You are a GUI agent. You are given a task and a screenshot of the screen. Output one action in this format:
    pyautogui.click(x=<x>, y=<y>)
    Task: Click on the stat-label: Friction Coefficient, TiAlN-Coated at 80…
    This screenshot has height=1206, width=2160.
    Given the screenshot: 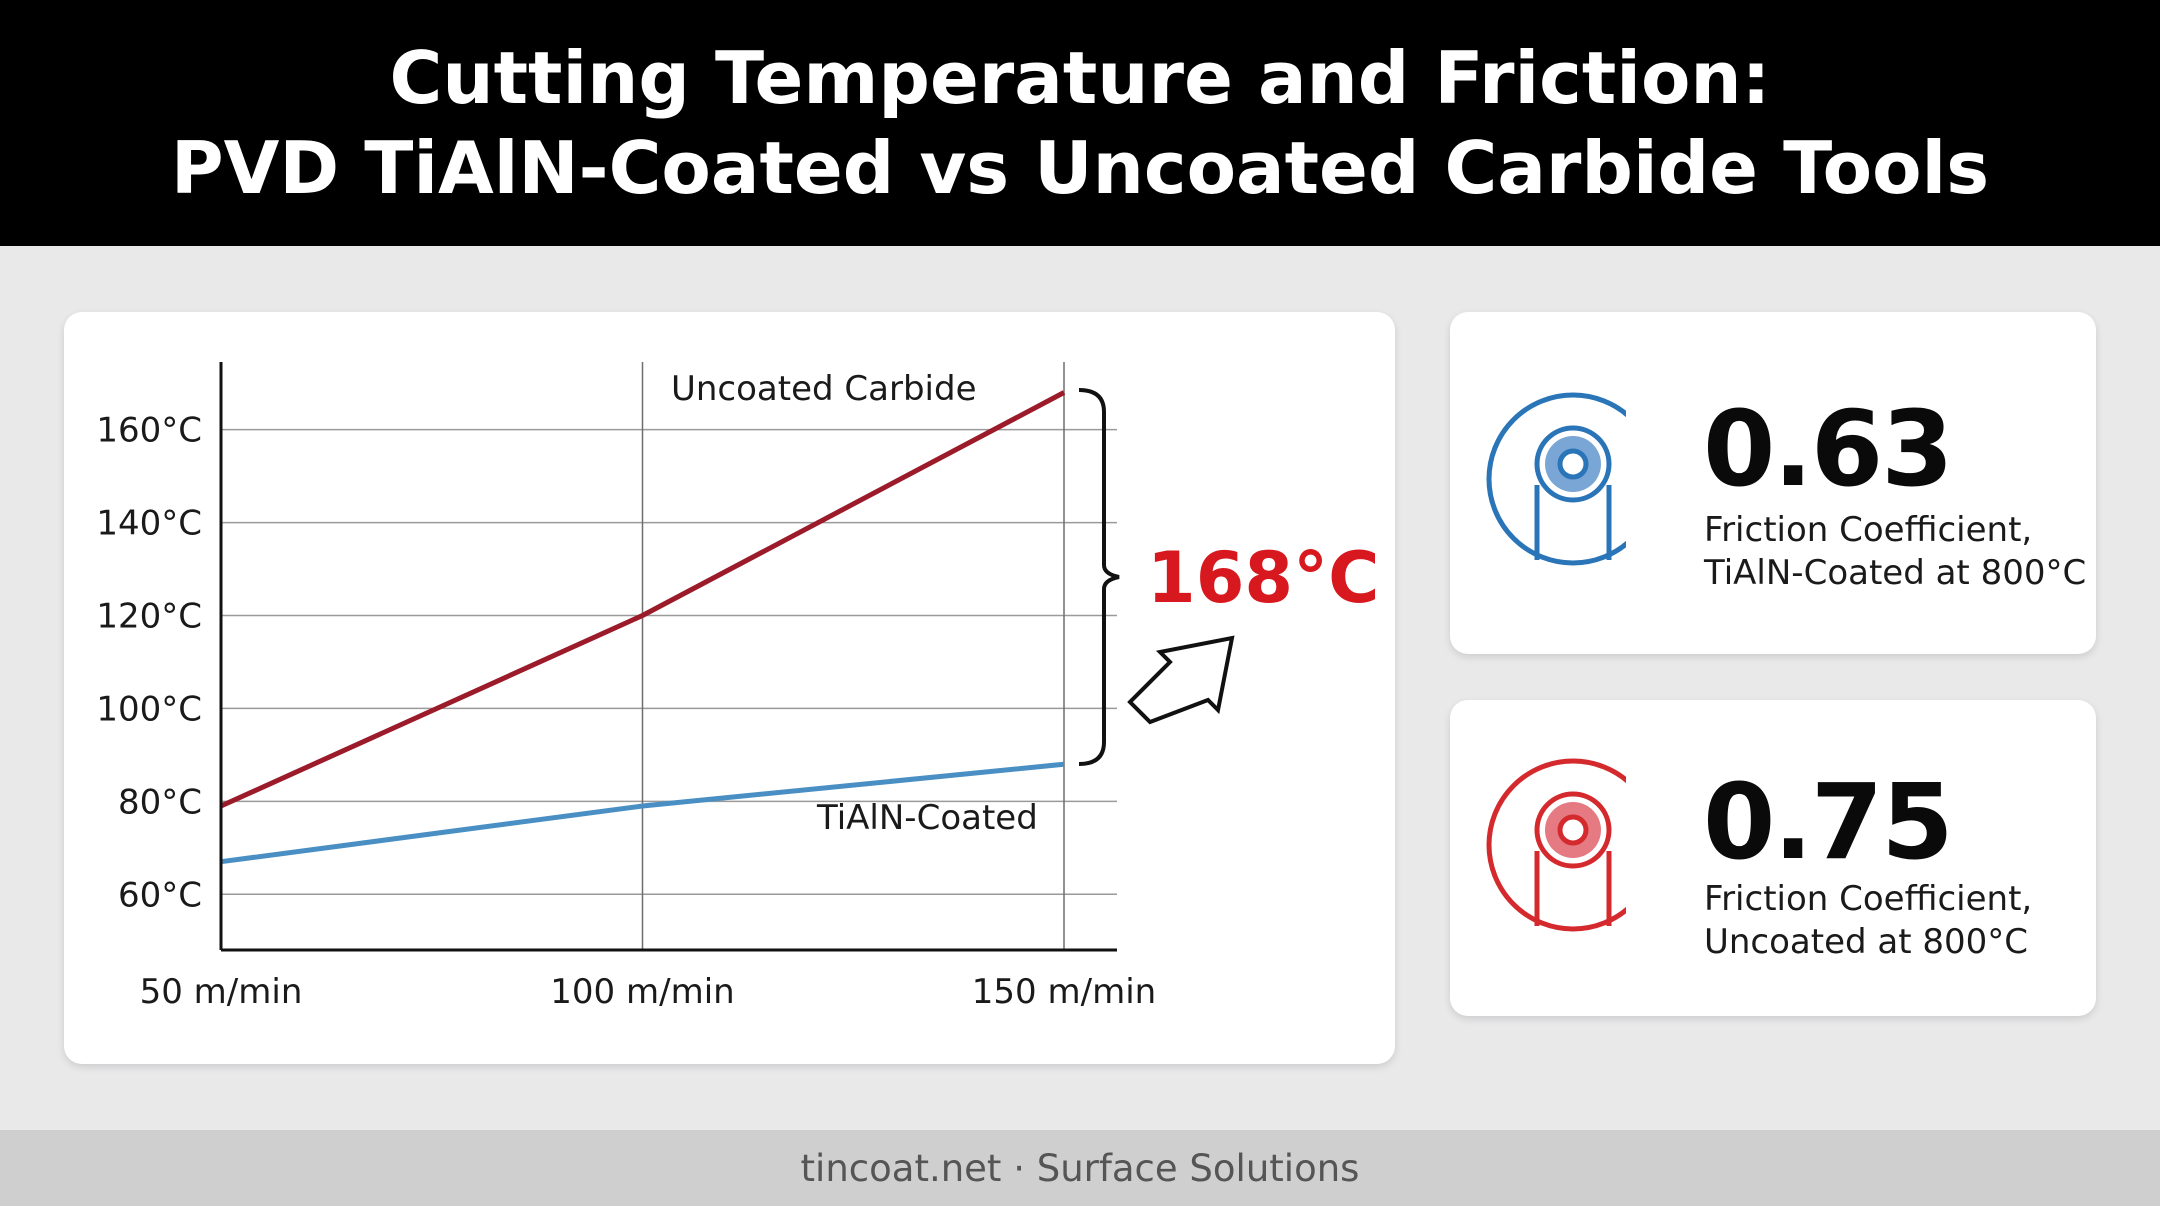 What is the action you would take?
    pyautogui.click(x=1895, y=552)
    